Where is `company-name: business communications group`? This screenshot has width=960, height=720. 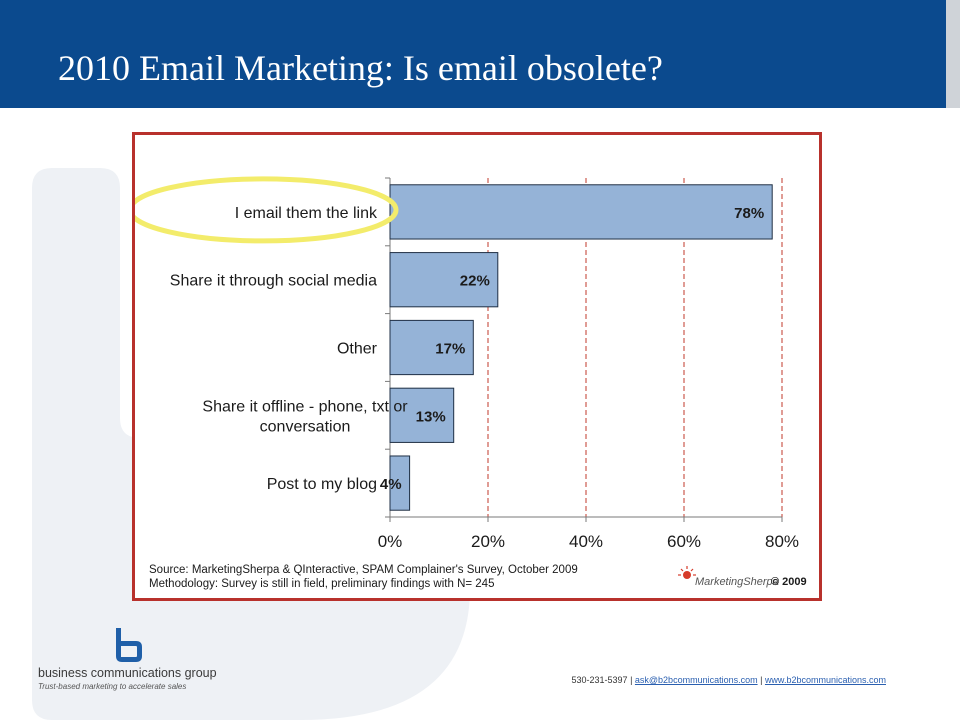 company-name: business communications group is located at coordinates (127, 673).